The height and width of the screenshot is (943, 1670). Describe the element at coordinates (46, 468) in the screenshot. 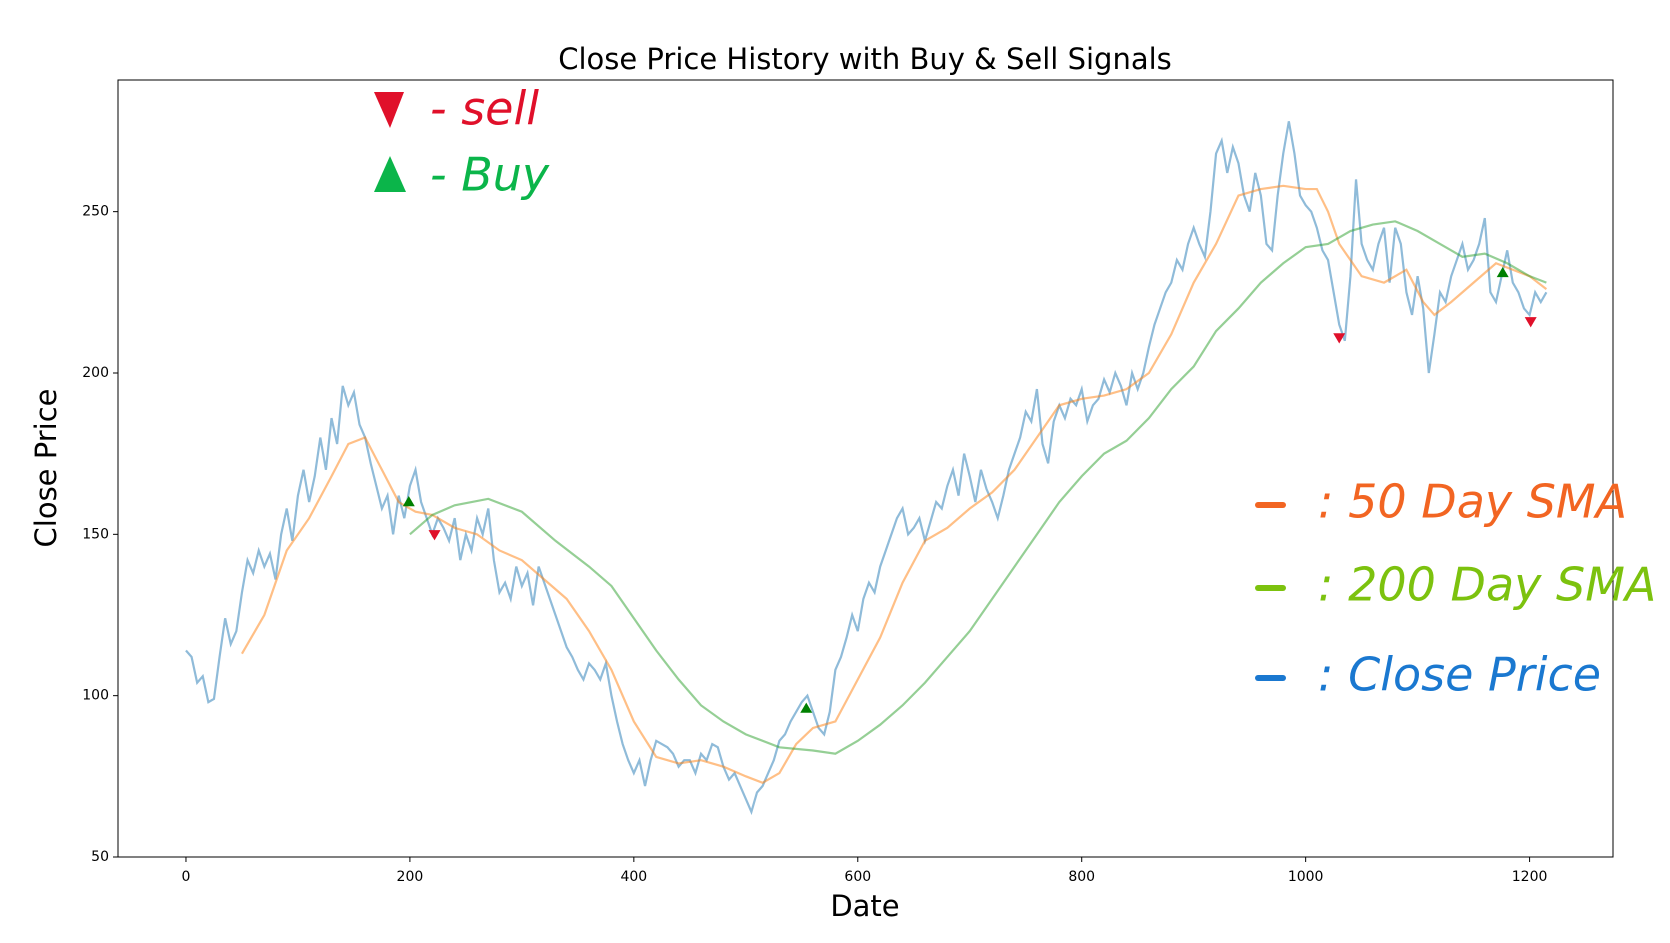

I see `y-axis-label: Close Price` at that location.